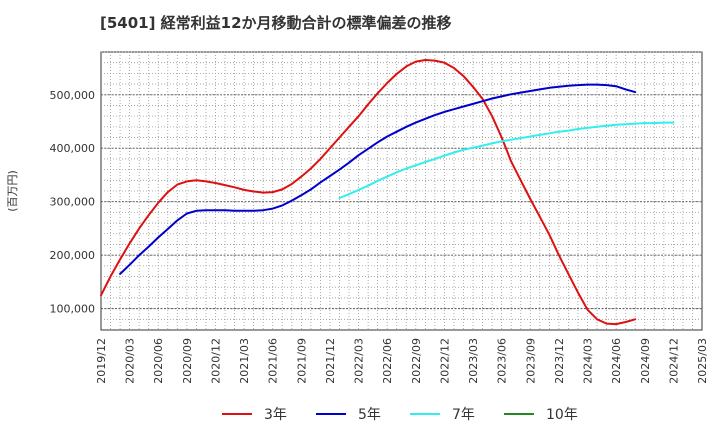 Image resolution: width=720 pixels, height=440 pixels. What do you see at coordinates (645, 361) in the screenshot?
I see `x-tick-label: 2024/09` at bounding box center [645, 361].